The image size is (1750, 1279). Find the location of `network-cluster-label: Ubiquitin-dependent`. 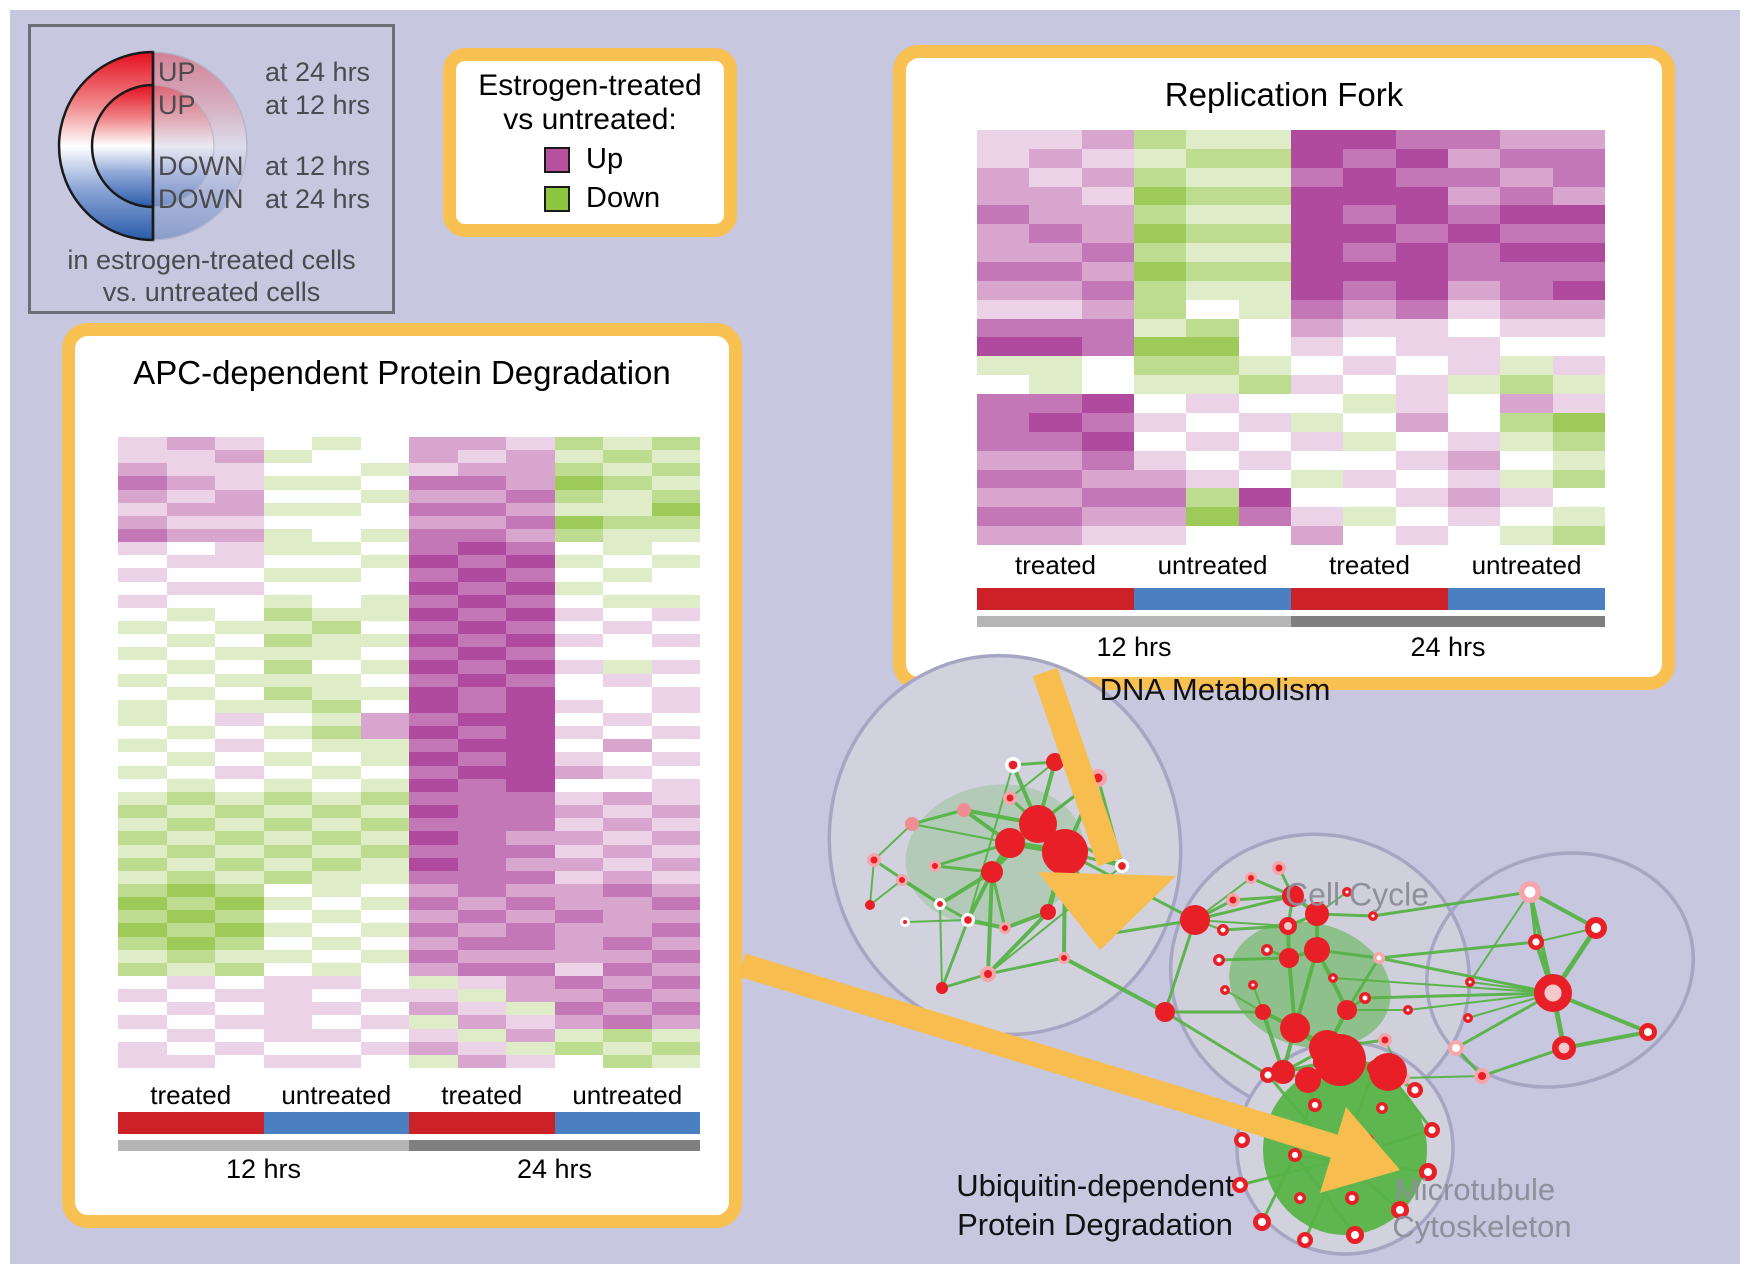

network-cluster-label: Ubiquitin-dependent is located at coordinates (1095, 1185).